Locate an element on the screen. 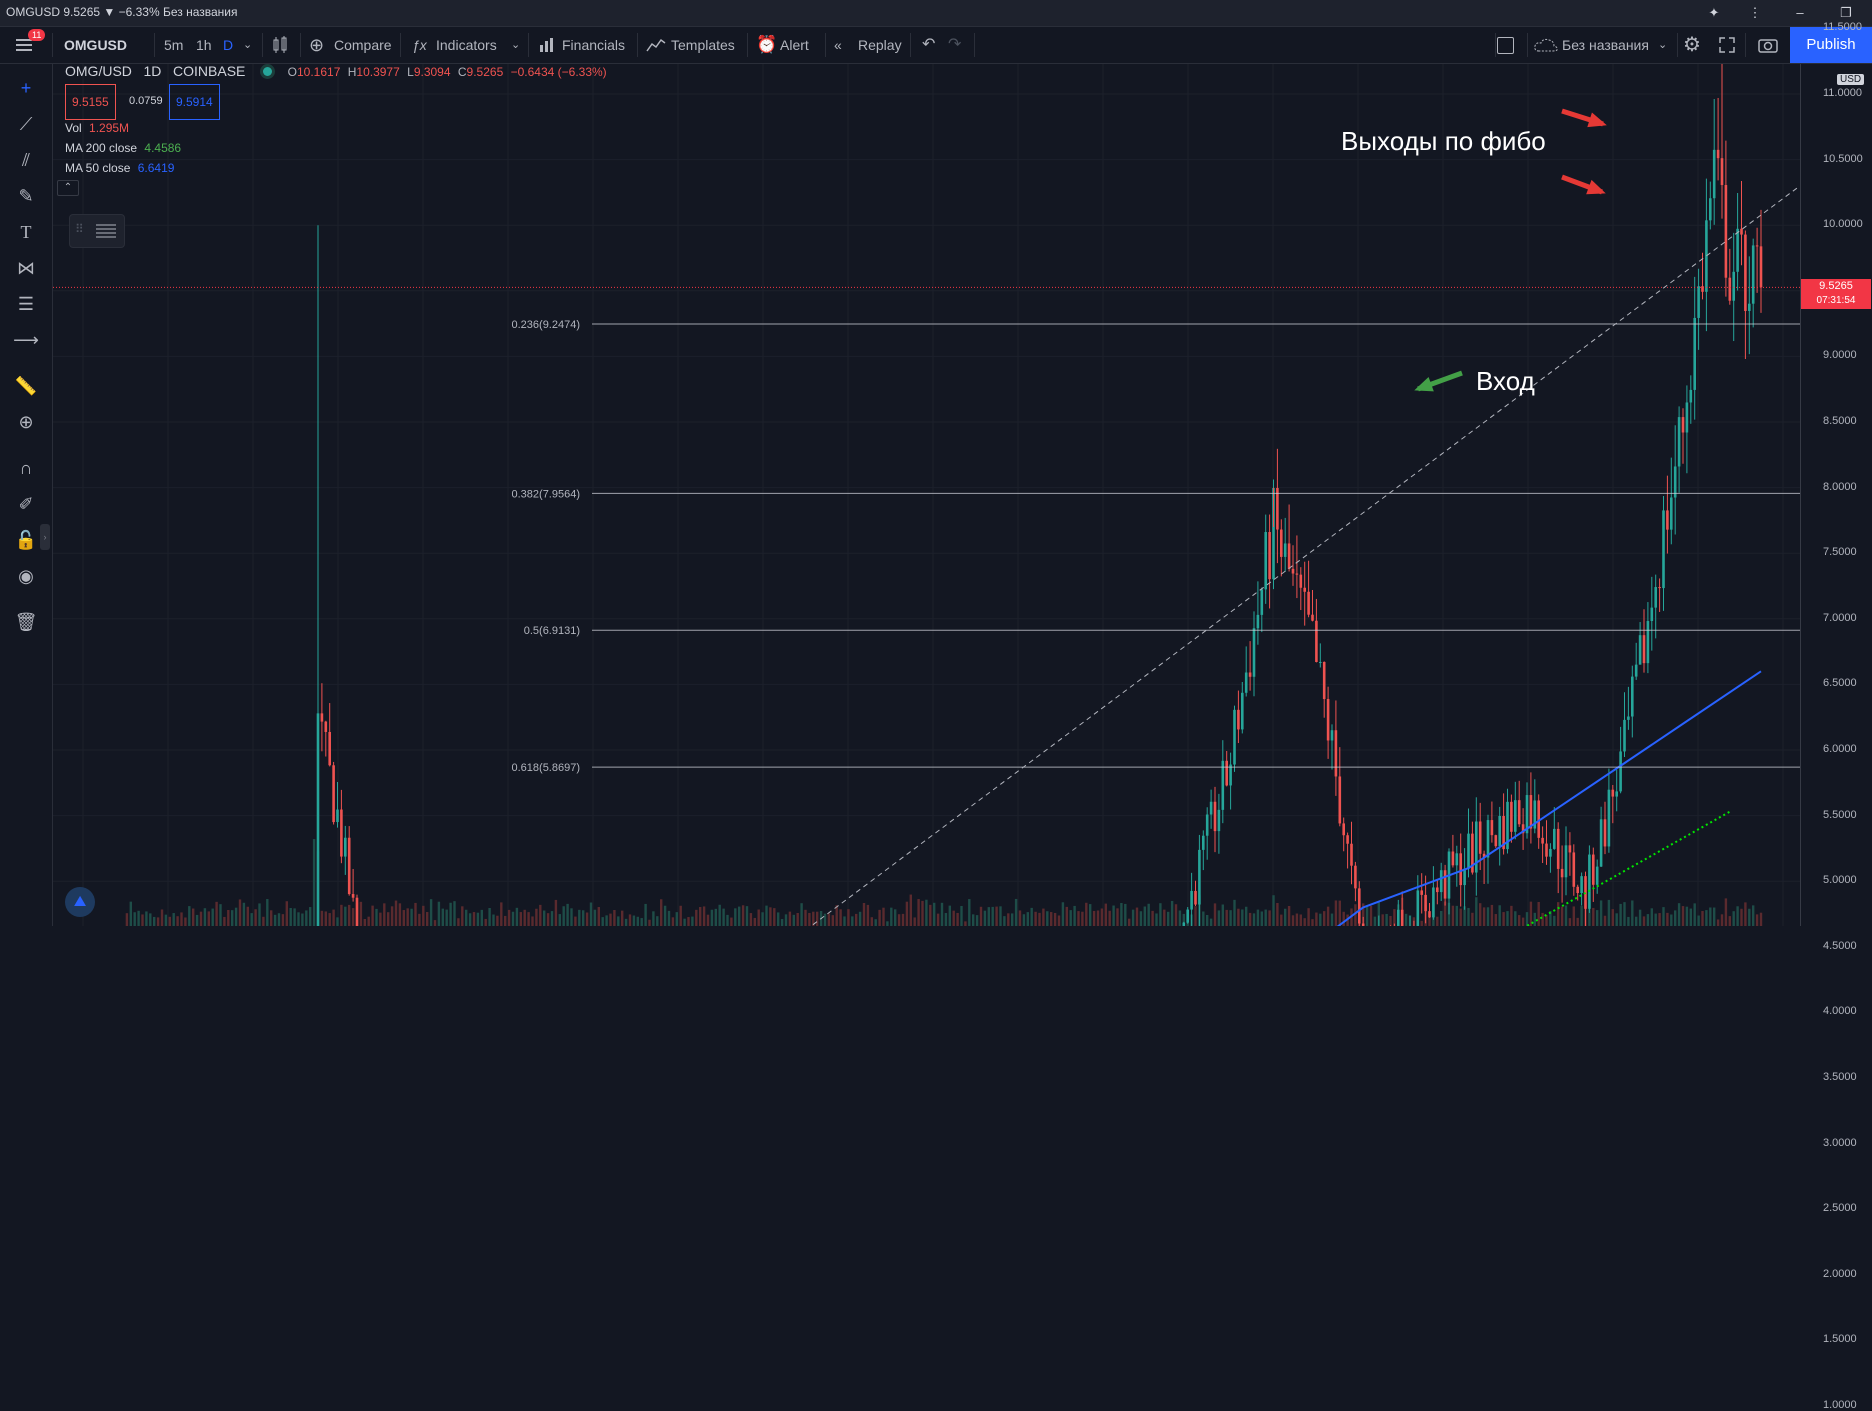  collapse-toolbar-icon: › is located at coordinates (45, 537).